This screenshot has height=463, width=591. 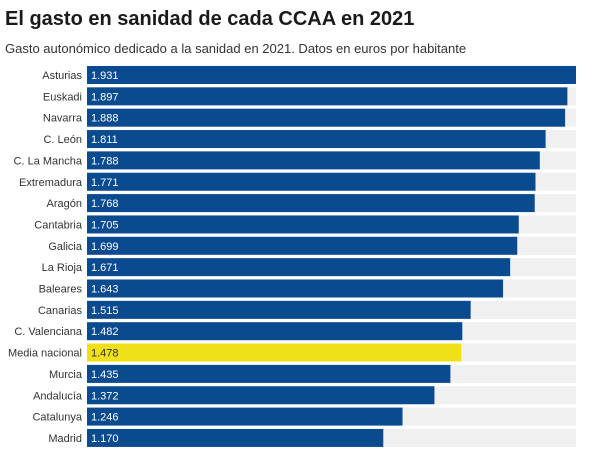 What do you see at coordinates (295, 288) in the screenshot?
I see `bar-baleares` at bounding box center [295, 288].